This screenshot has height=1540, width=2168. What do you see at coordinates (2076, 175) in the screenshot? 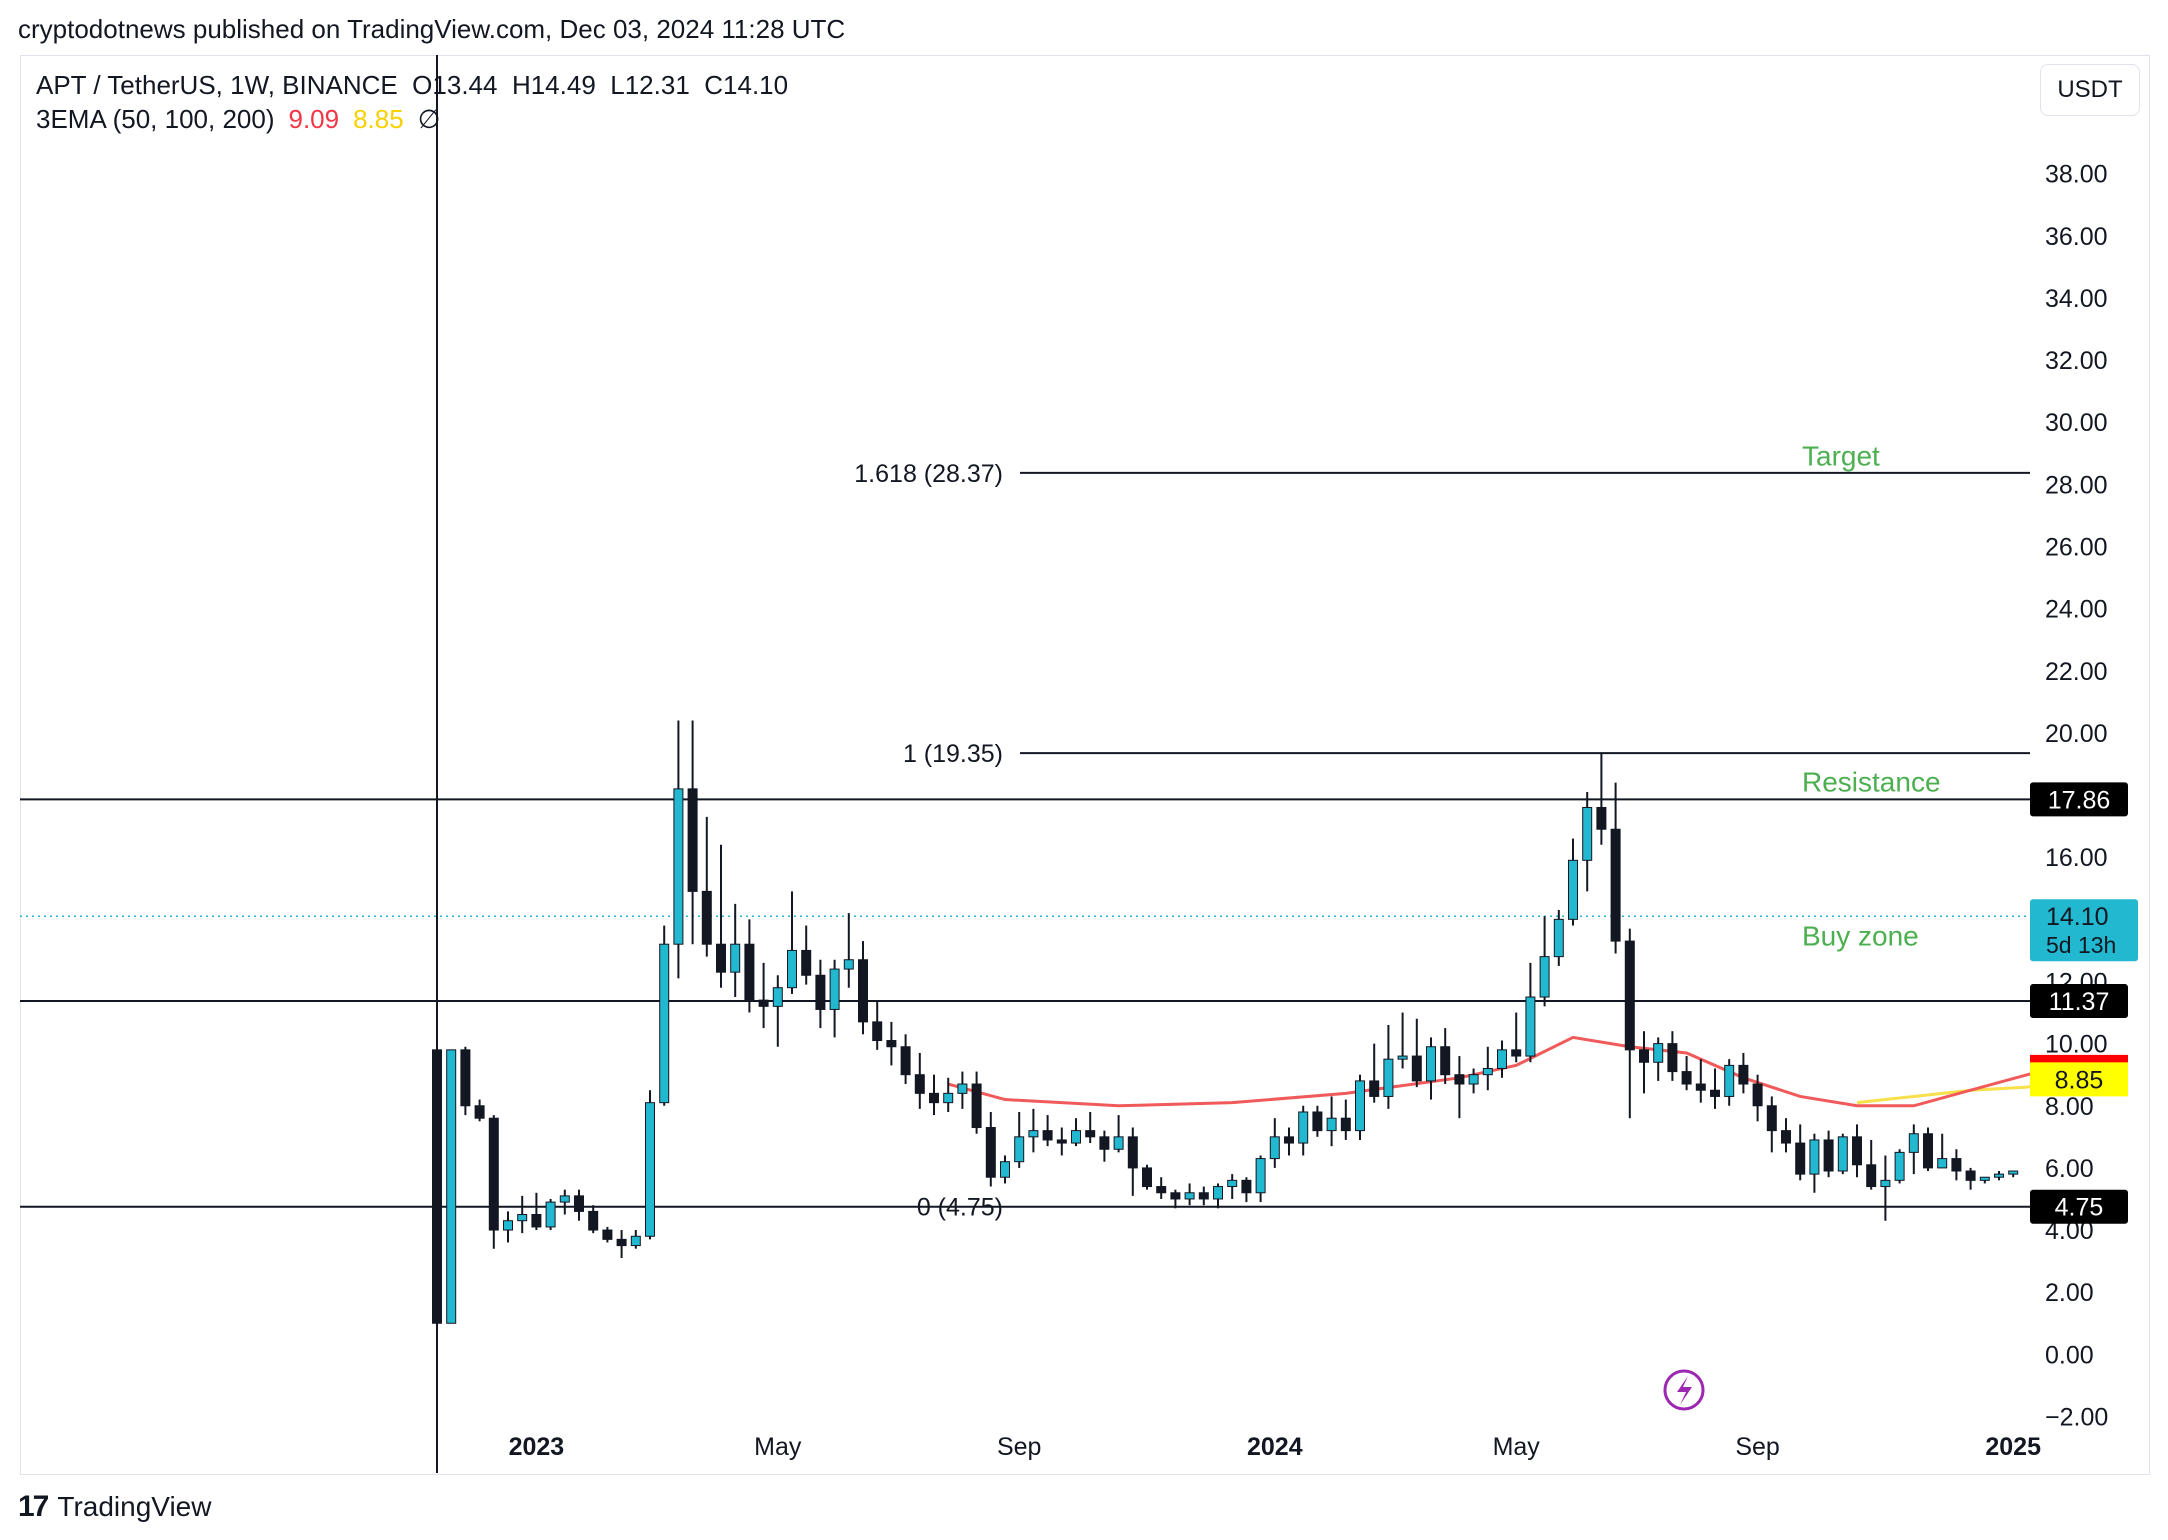
I see `y-tick-label: 38.00` at bounding box center [2076, 175].